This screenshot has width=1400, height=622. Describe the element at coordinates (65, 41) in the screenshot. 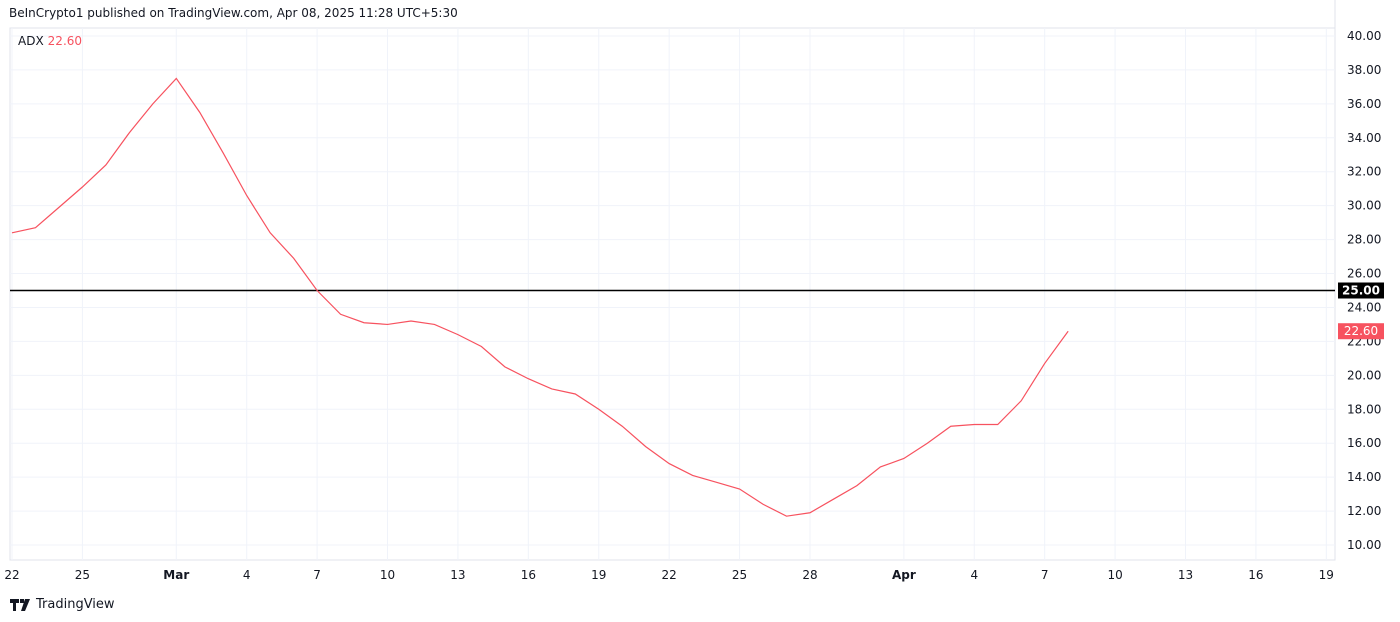

I see `legend-value: 22.60` at that location.